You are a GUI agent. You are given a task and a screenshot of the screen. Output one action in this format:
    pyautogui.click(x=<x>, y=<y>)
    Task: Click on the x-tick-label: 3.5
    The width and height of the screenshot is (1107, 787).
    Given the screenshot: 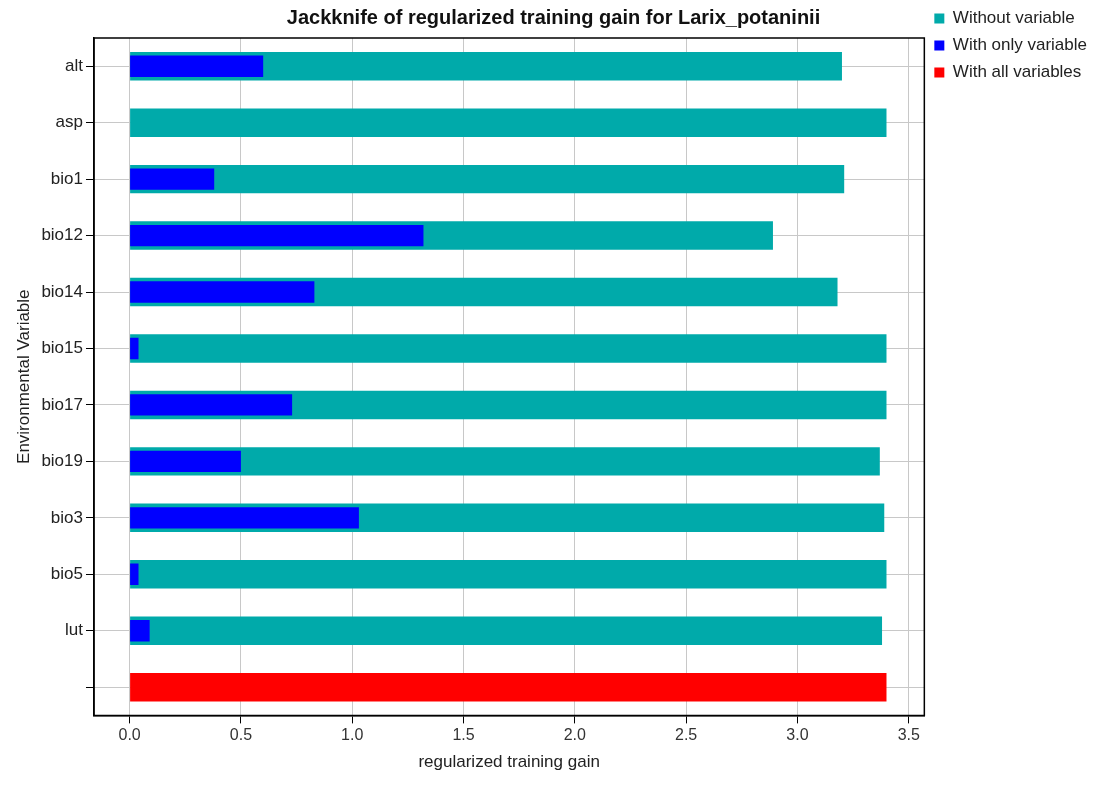 What is the action you would take?
    pyautogui.click(x=908, y=735)
    